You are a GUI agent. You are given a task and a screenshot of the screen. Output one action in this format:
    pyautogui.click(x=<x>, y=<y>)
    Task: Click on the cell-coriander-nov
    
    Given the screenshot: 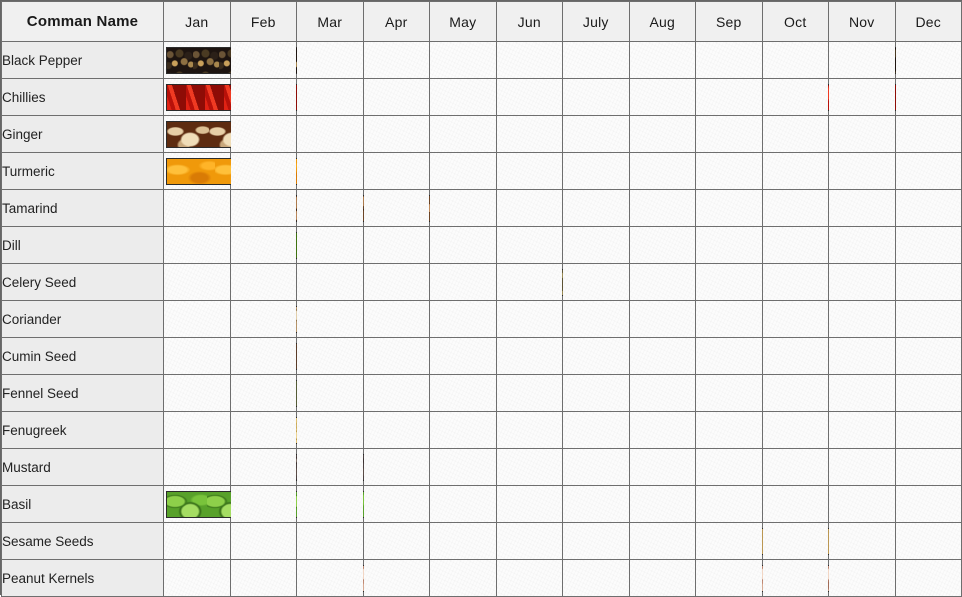 What is the action you would take?
    pyautogui.click(x=862, y=319)
    